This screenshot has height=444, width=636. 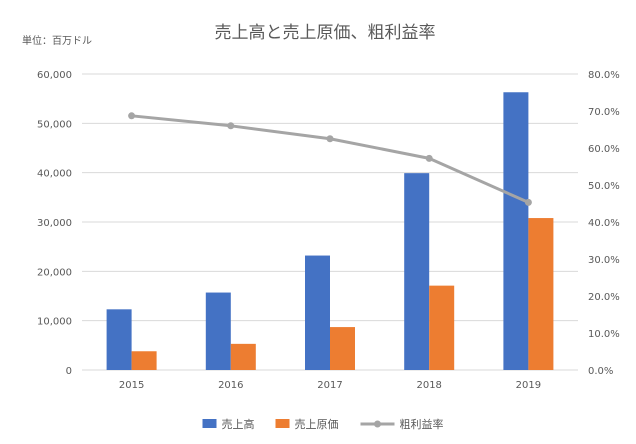 I want to click on x-axis: 2015 2016 2017 2018 2019, so click(x=330, y=385).